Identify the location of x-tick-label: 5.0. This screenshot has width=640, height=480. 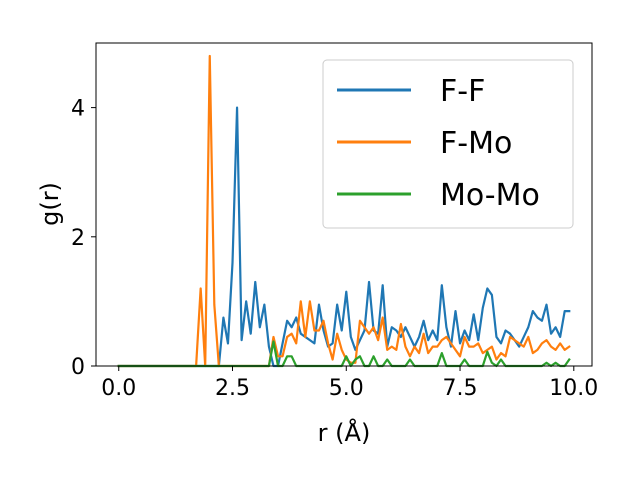
(346, 388).